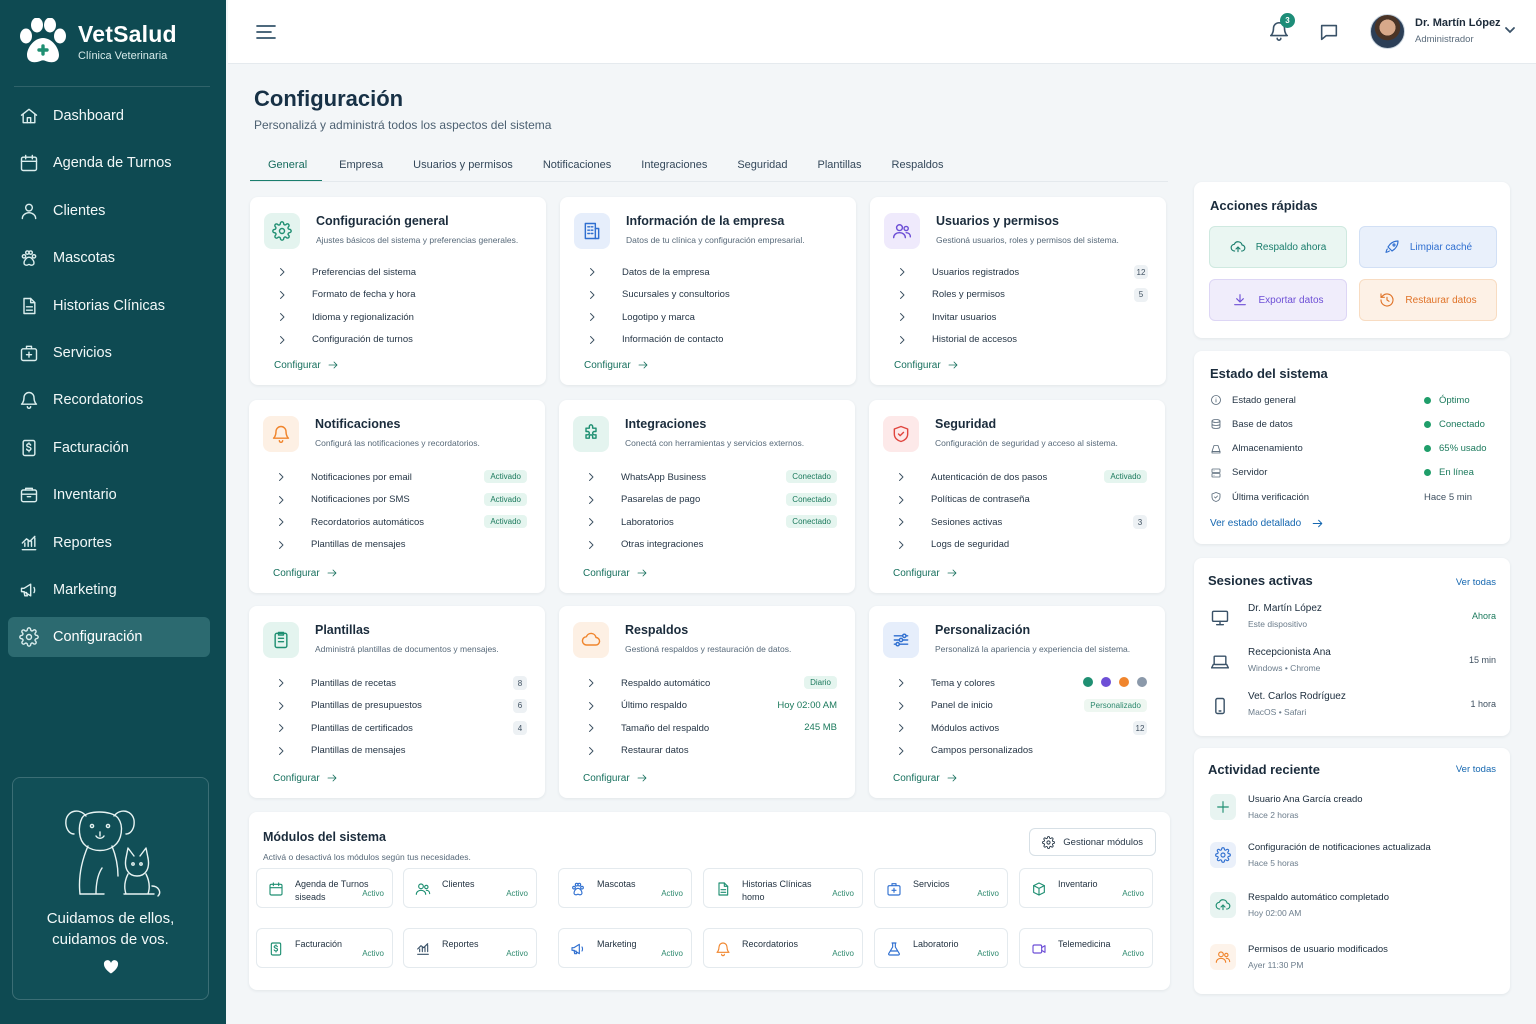  I want to click on module-card: Laboratorio Activo, so click(941, 948).